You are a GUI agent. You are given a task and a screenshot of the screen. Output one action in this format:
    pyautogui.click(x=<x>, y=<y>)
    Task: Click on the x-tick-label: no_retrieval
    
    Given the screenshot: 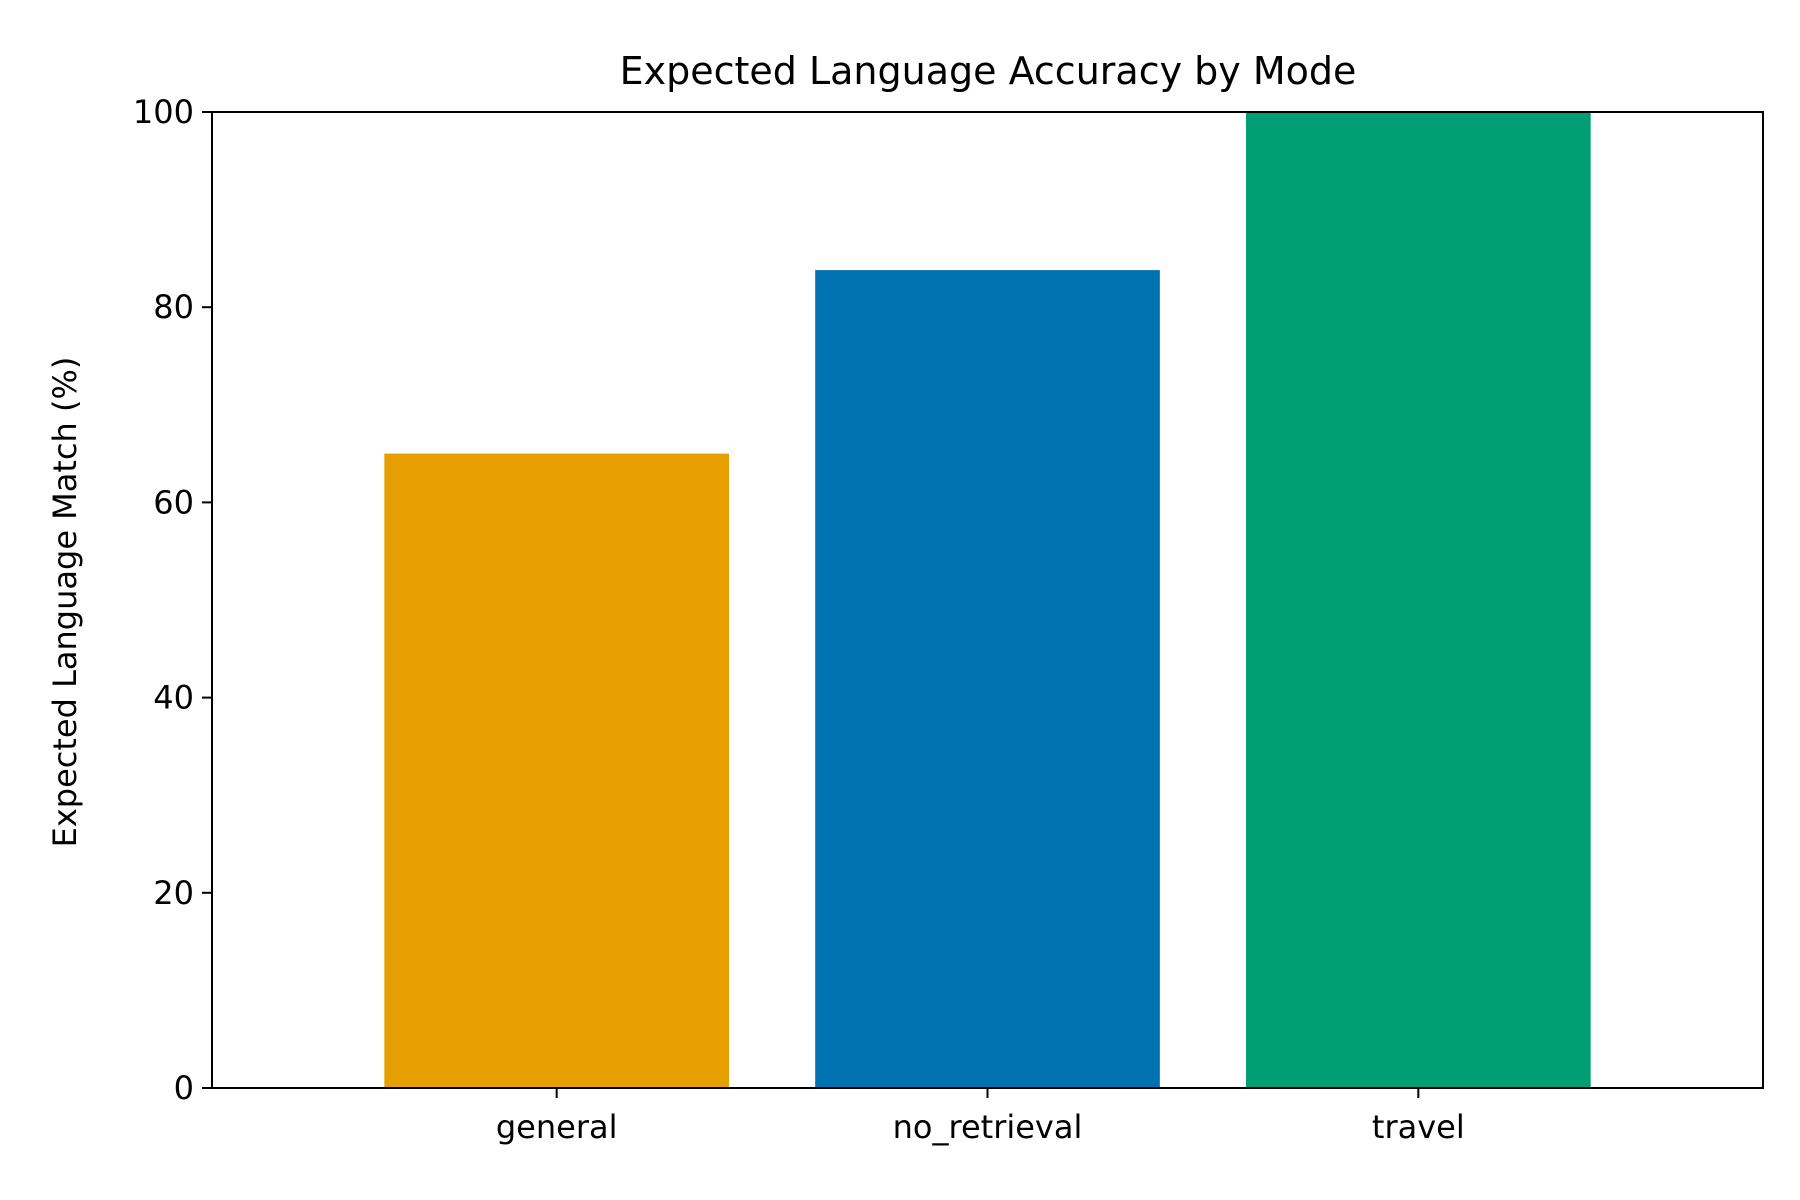 What is the action you would take?
    pyautogui.click(x=988, y=1127)
    